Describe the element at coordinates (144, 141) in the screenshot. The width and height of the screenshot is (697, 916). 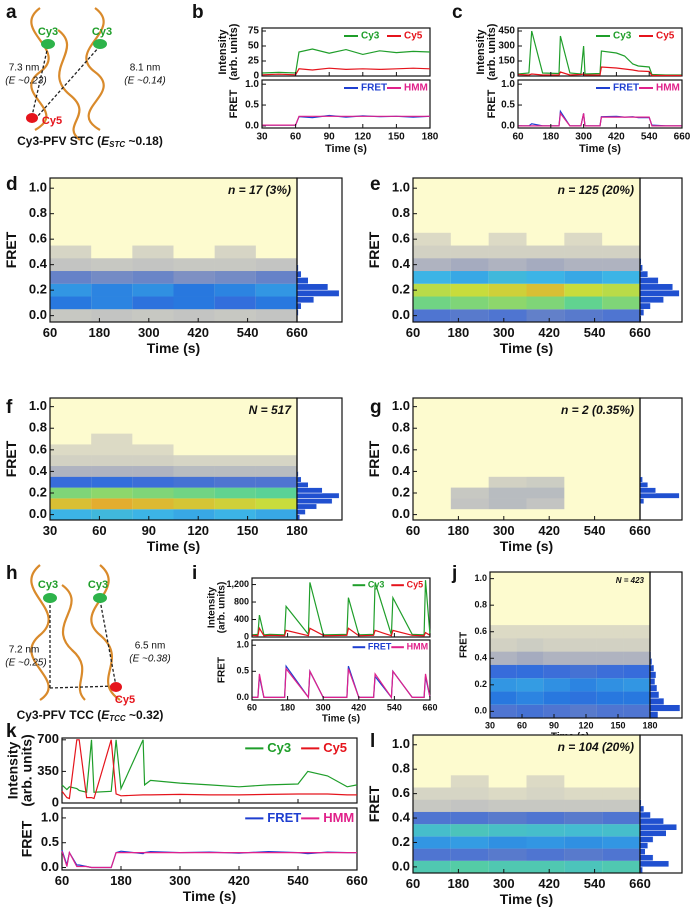
I see `caption-part: ~0.18)` at that location.